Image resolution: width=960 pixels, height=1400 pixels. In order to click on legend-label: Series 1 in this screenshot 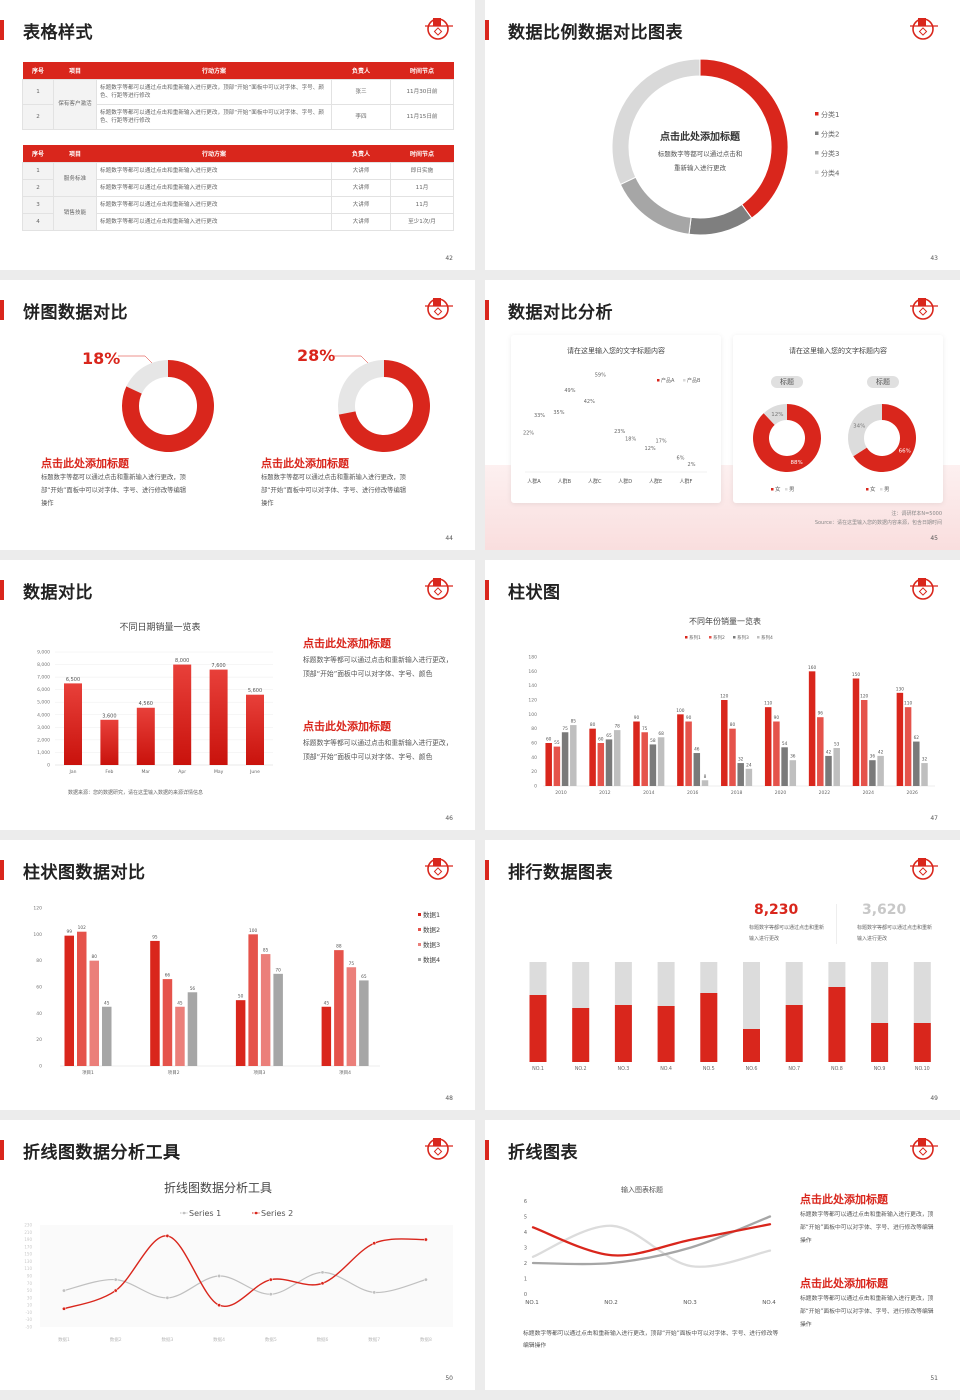, I will do `click(205, 1213)`.